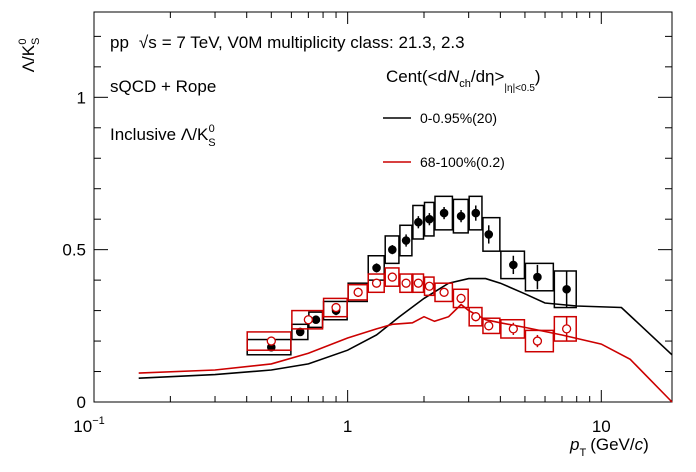  Describe the element at coordinates (88, 425) in the screenshot. I see `x-tick-label: 10−1` at that location.